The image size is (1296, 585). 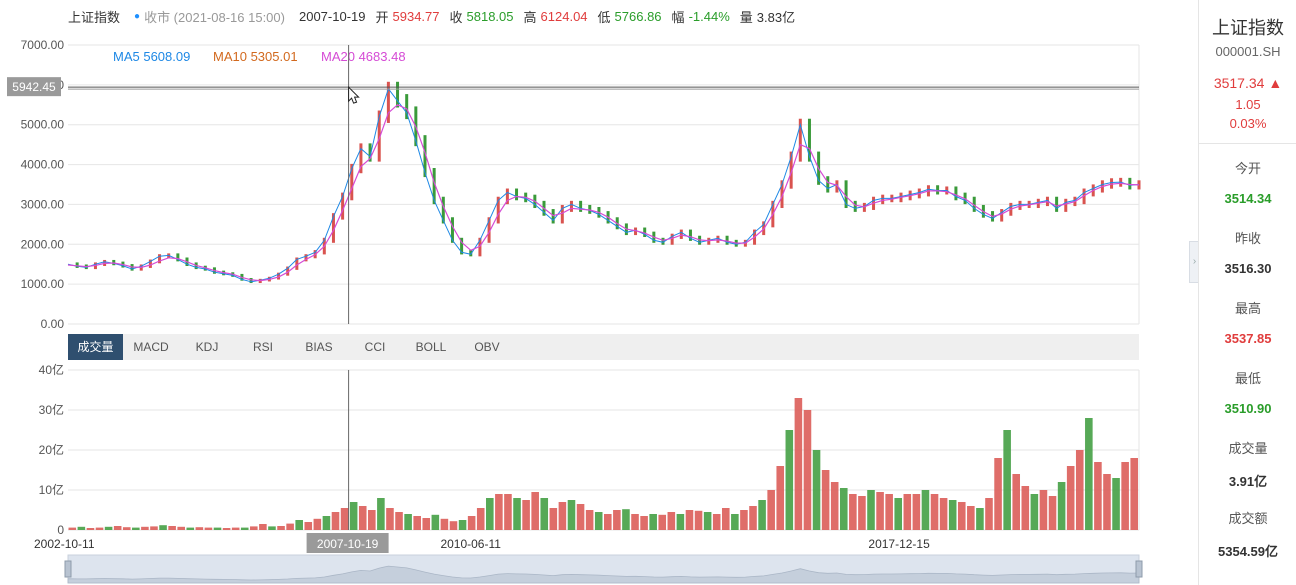 I want to click on tab-3: RSI, so click(x=262, y=347).